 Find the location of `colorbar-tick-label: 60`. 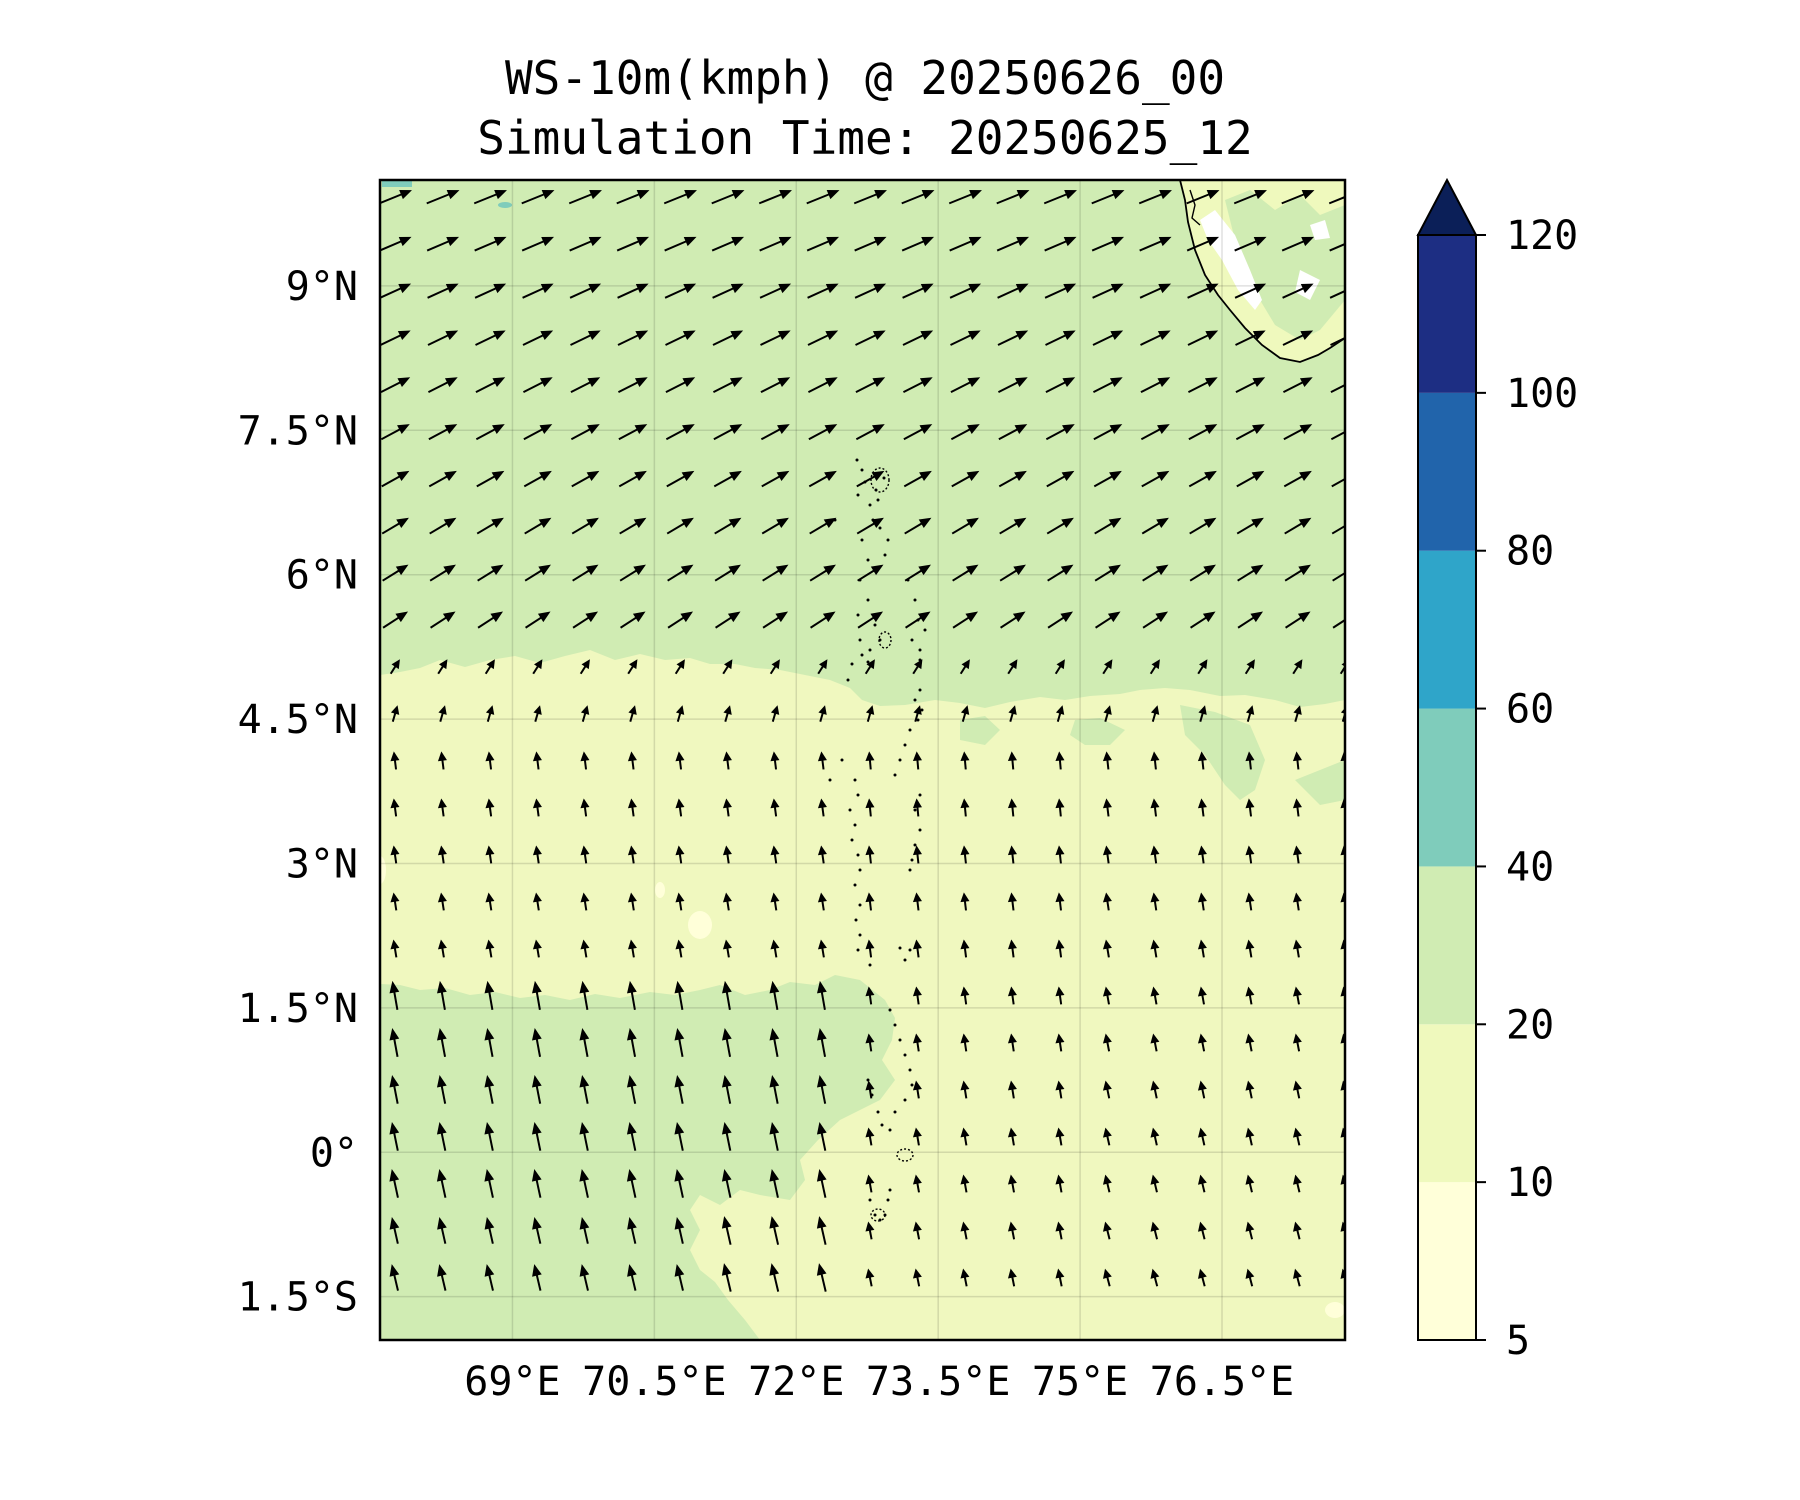

colorbar-tick-label: 60 is located at coordinates (1530, 710).